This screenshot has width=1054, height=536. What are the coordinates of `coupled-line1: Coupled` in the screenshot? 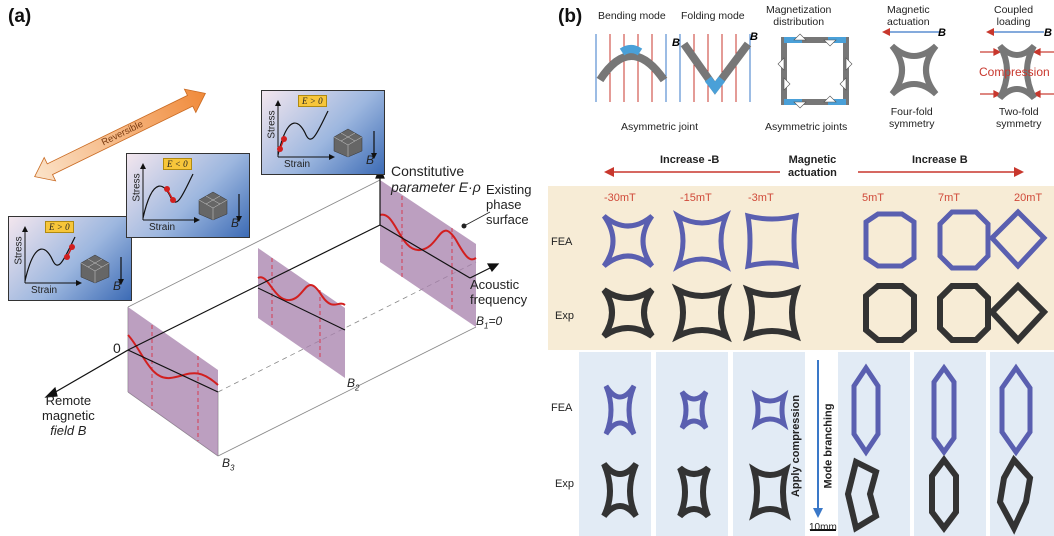 It's located at (1014, 10).